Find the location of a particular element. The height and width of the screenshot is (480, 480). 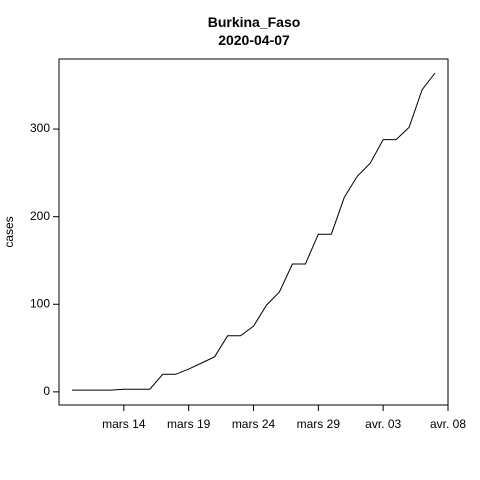

y-axis: 0 100 200 300 is located at coordinates (44, 259).